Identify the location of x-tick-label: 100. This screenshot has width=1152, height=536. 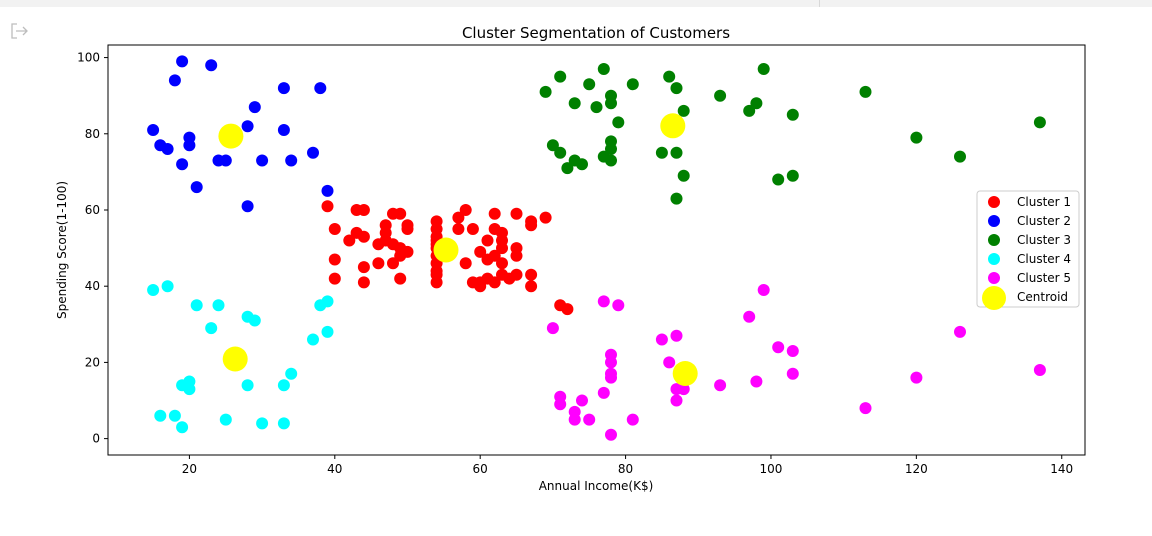
(771, 469).